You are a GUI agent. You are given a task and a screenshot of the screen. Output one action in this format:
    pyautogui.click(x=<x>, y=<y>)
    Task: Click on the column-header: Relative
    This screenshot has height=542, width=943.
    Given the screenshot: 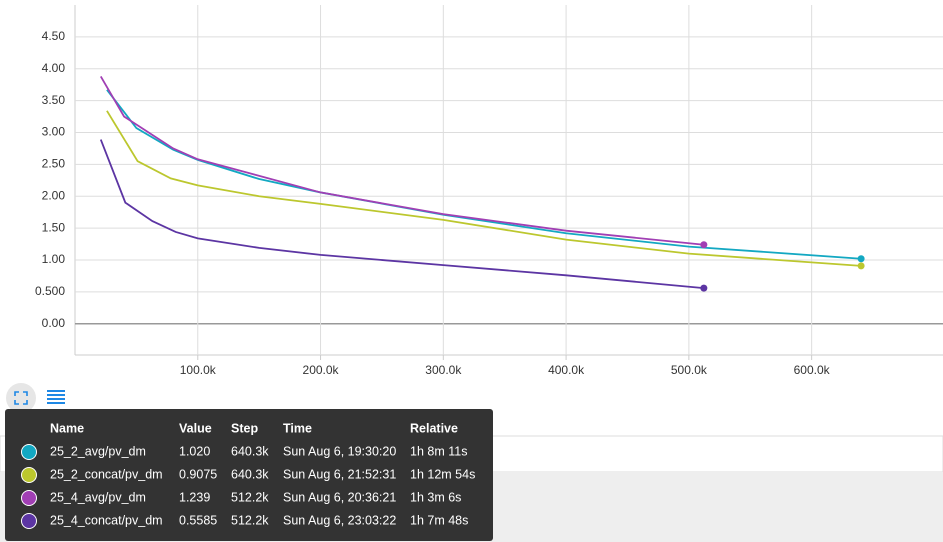 What is the action you would take?
    pyautogui.click(x=434, y=428)
    